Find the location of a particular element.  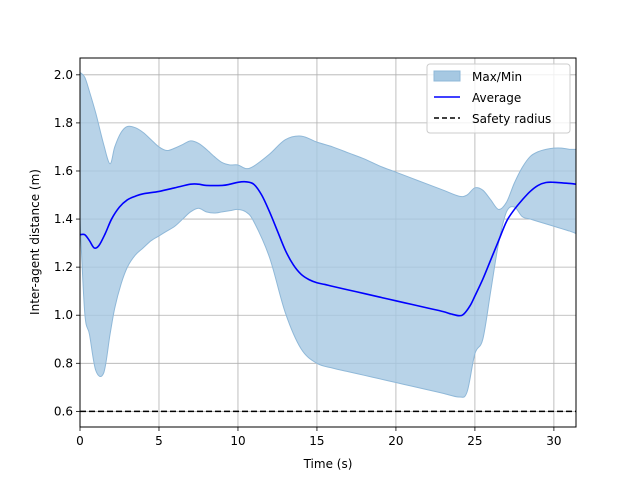

y-tick-label: 0.8 is located at coordinates (63, 363).